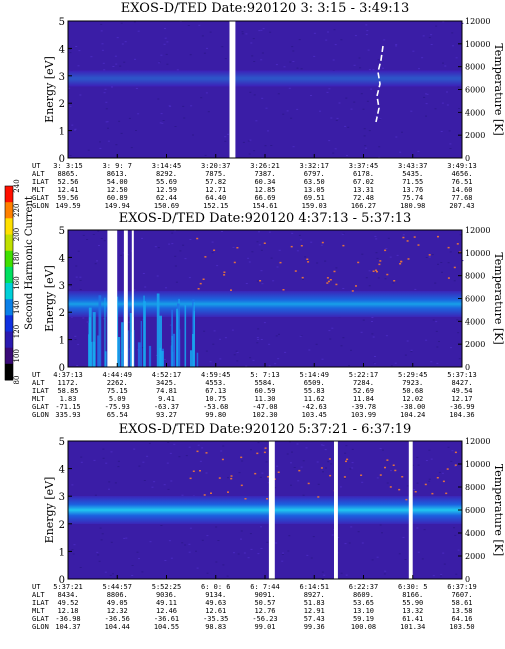 This screenshot has width=505, height=649. Describe the element at coordinates (215, 627) in the screenshot. I see `orbit-row-value: 98.83` at that location.